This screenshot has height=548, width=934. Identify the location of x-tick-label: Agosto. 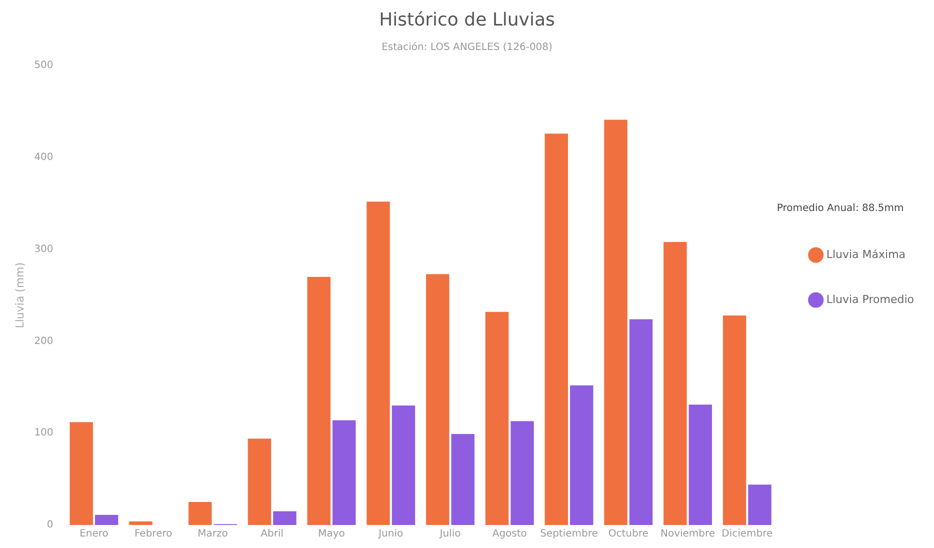
(509, 534).